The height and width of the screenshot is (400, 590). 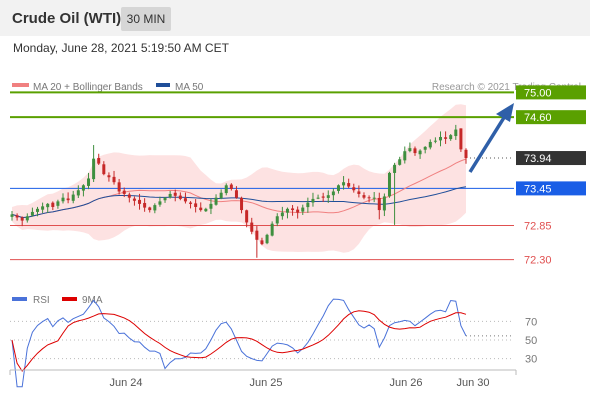 I want to click on forecast-arrowhead, so click(x=505, y=112).